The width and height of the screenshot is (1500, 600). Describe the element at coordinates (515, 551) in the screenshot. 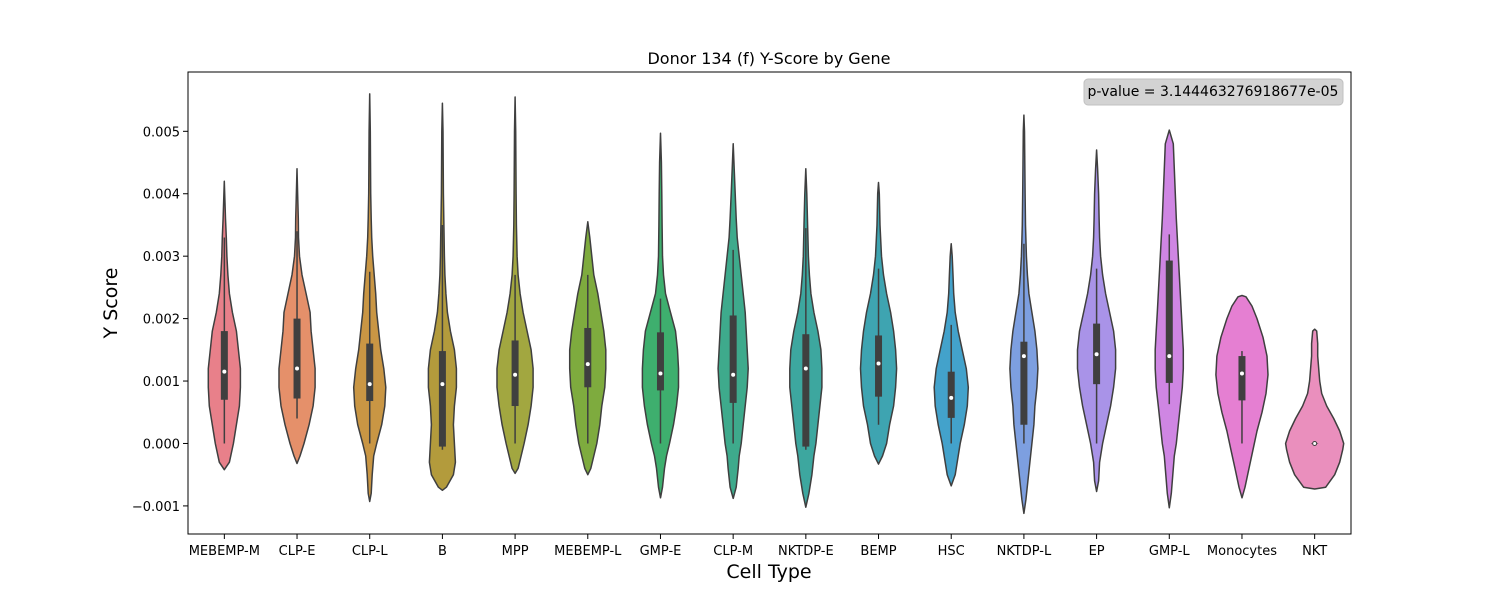

I see `x-tick-label: MPP` at that location.